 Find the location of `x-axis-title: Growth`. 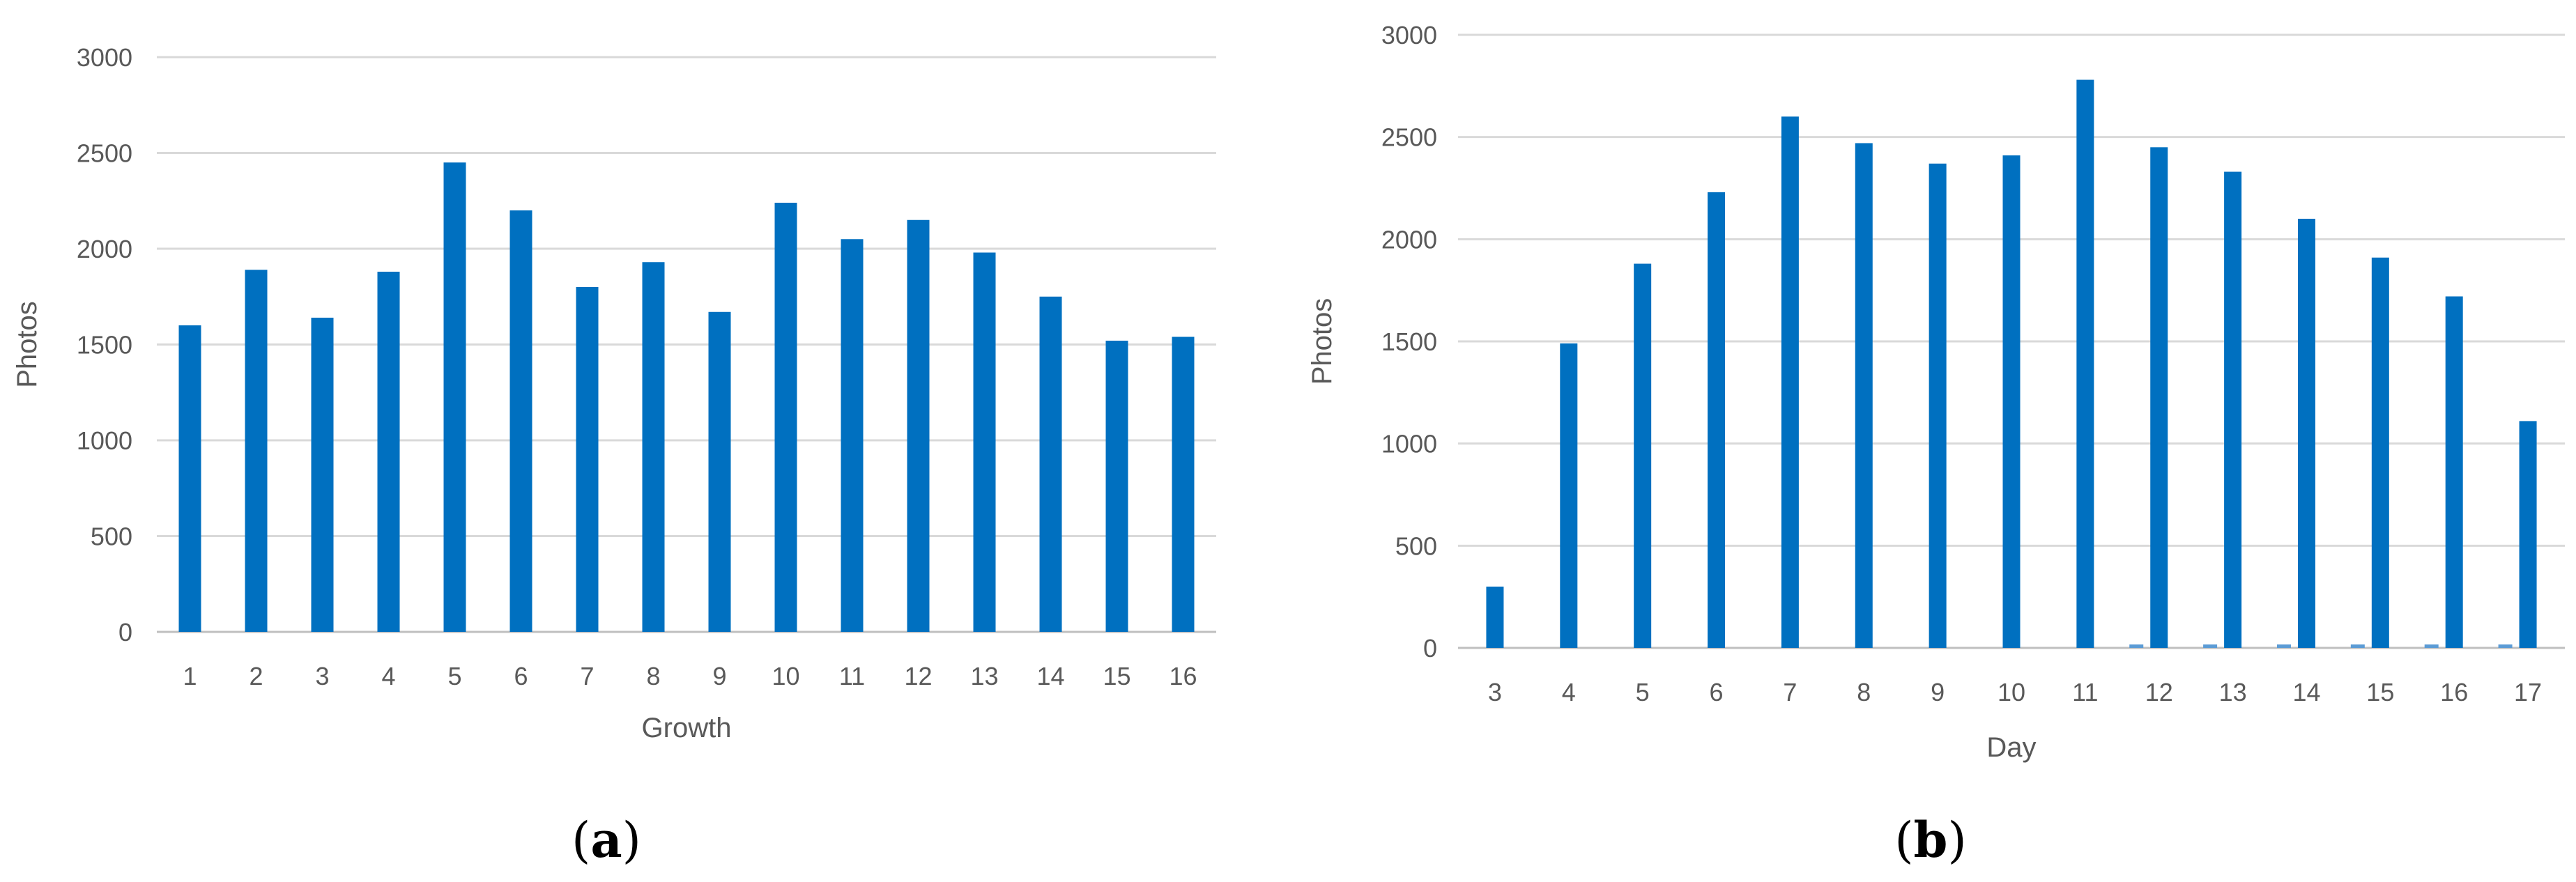

x-axis-title: Growth is located at coordinates (687, 728).